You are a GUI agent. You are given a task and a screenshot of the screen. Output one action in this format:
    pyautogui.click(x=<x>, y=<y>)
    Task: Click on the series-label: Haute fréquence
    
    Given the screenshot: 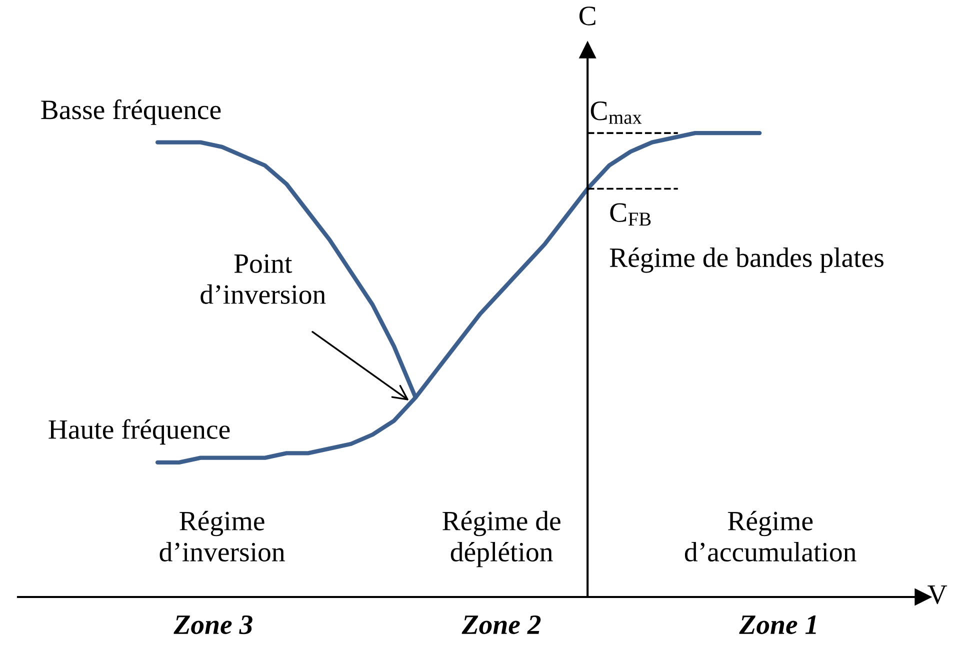 What is the action you would take?
    pyautogui.click(x=139, y=432)
    